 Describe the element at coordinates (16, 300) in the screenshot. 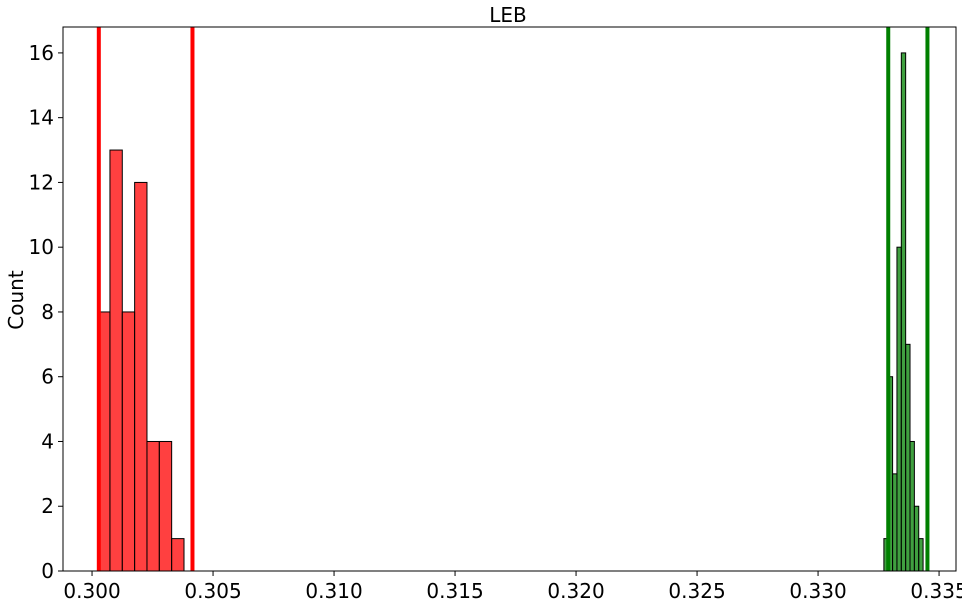

I see `y-axis-label: Count` at that location.